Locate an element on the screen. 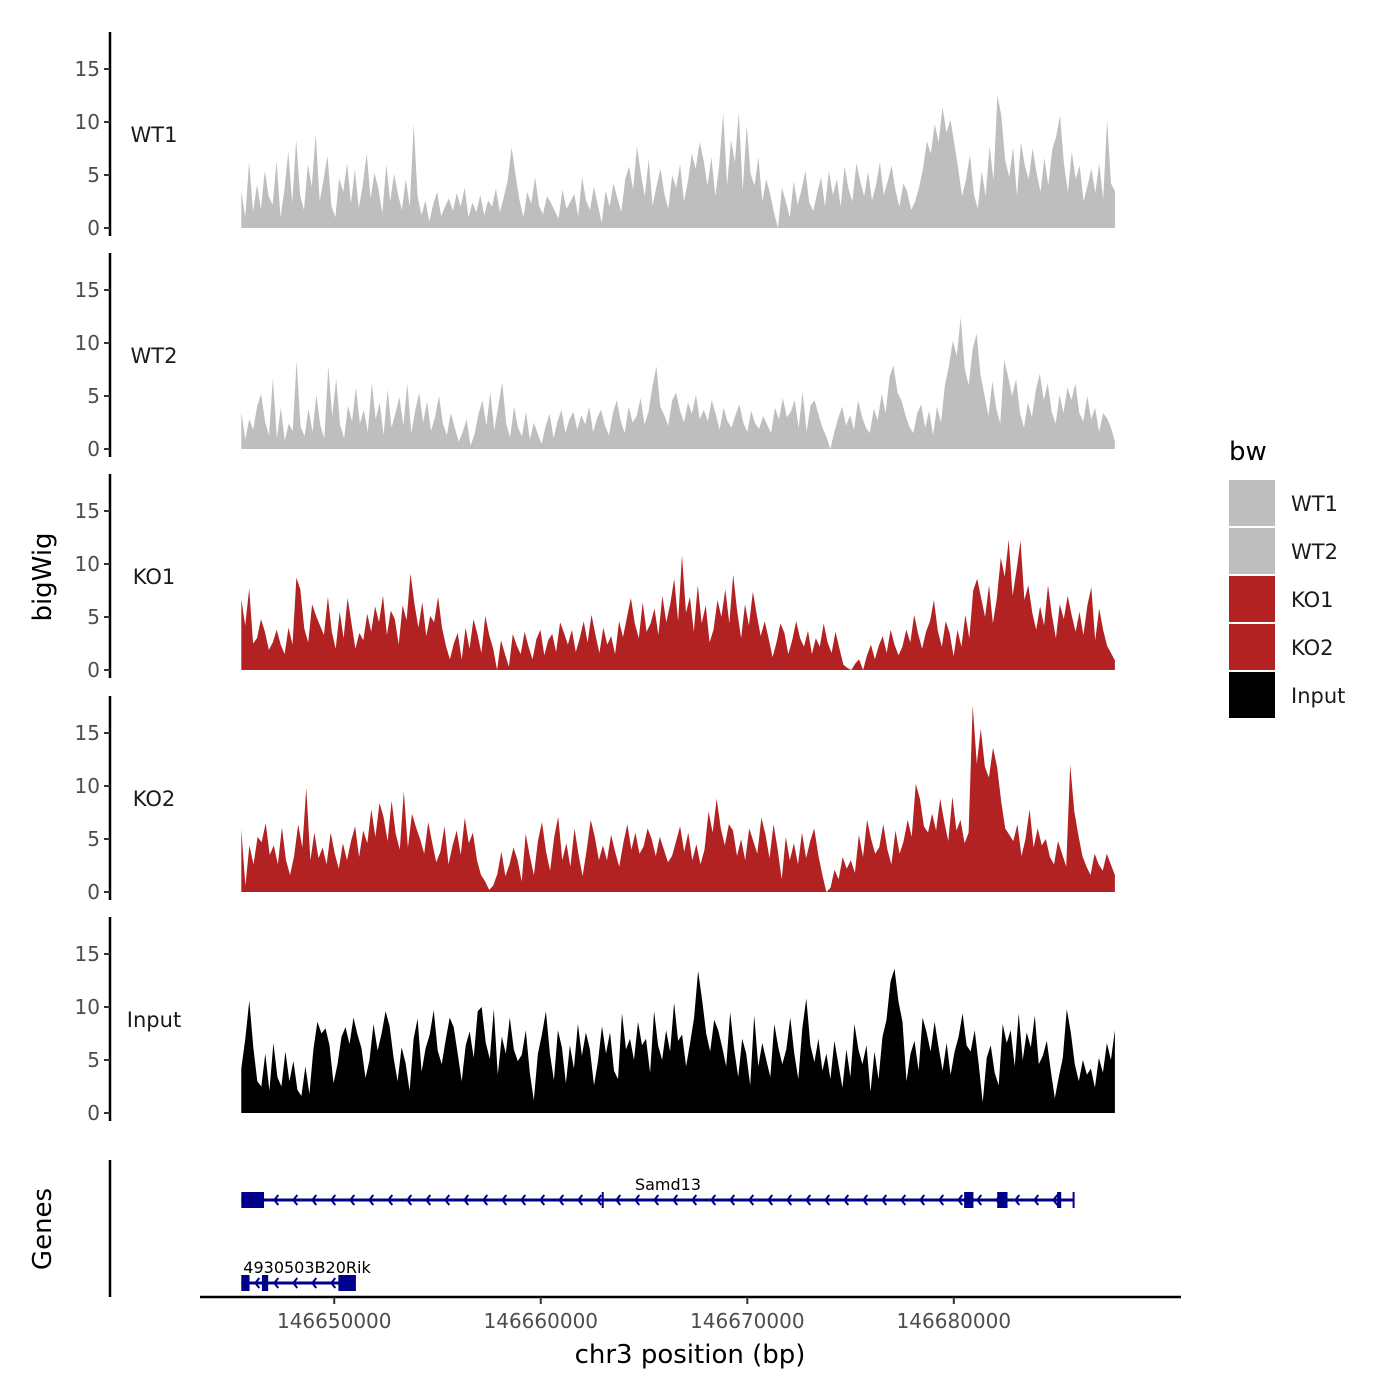 This screenshot has width=1400, height=1400. panel-wt2: 0 5 10 15 WT2 is located at coordinates (595, 357).